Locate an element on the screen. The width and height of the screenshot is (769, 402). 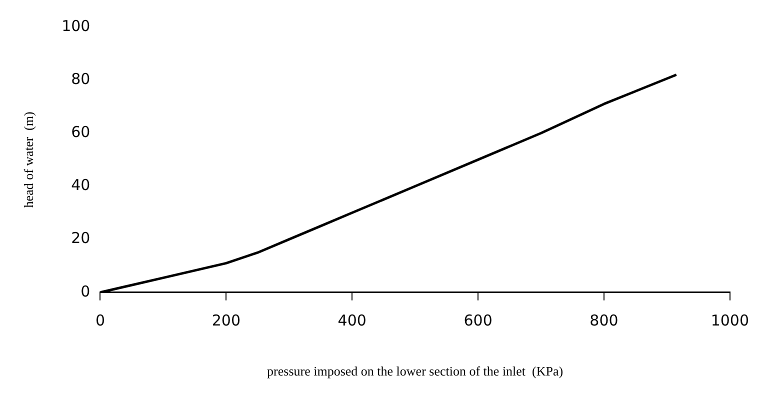
y-tick-label: 20 is located at coordinates (80, 238).